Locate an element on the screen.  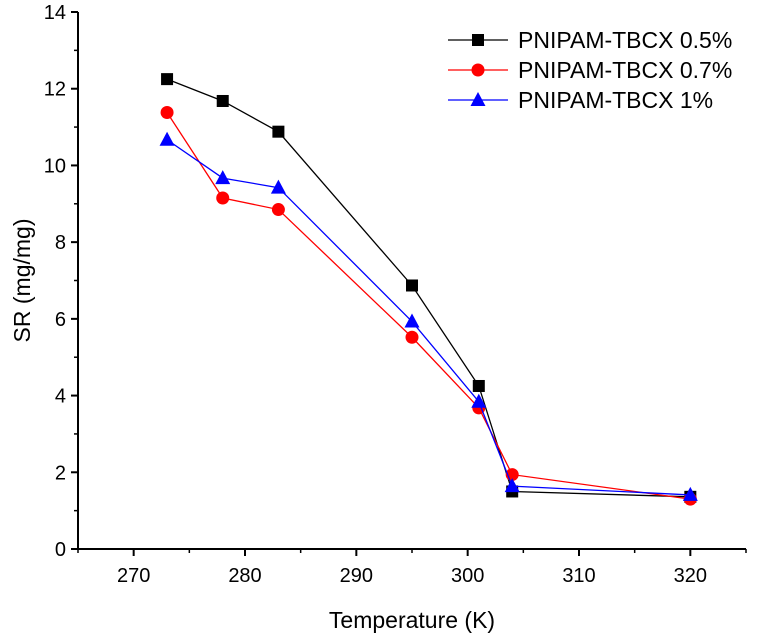
legend-label: PNIPAM-TBCX 1% is located at coordinates (615, 100).